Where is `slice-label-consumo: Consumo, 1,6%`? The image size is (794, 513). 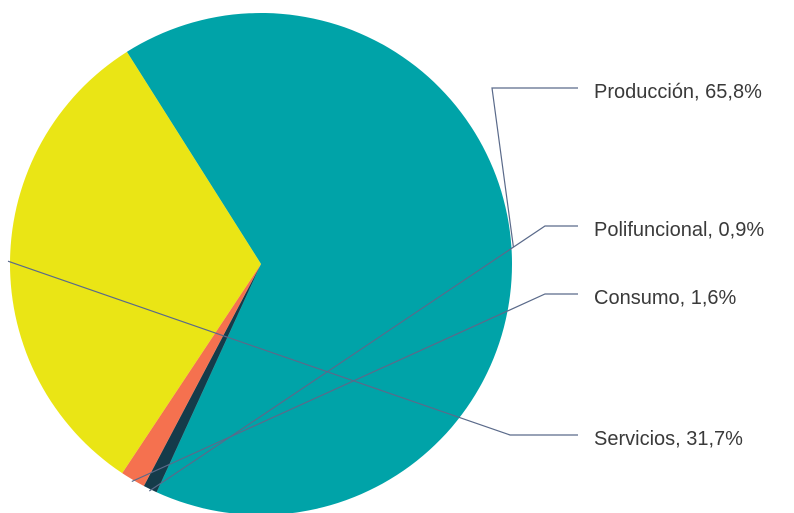
slice-label-consumo: Consumo, 1,6% is located at coordinates (665, 298).